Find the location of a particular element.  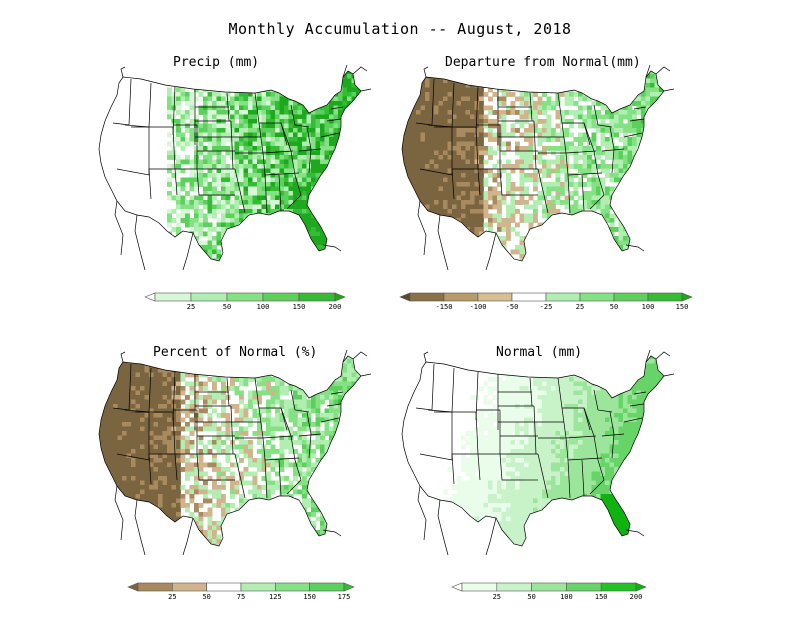

figure-title: Monthly Accumulation -- August, 2018 is located at coordinates (400, 29).